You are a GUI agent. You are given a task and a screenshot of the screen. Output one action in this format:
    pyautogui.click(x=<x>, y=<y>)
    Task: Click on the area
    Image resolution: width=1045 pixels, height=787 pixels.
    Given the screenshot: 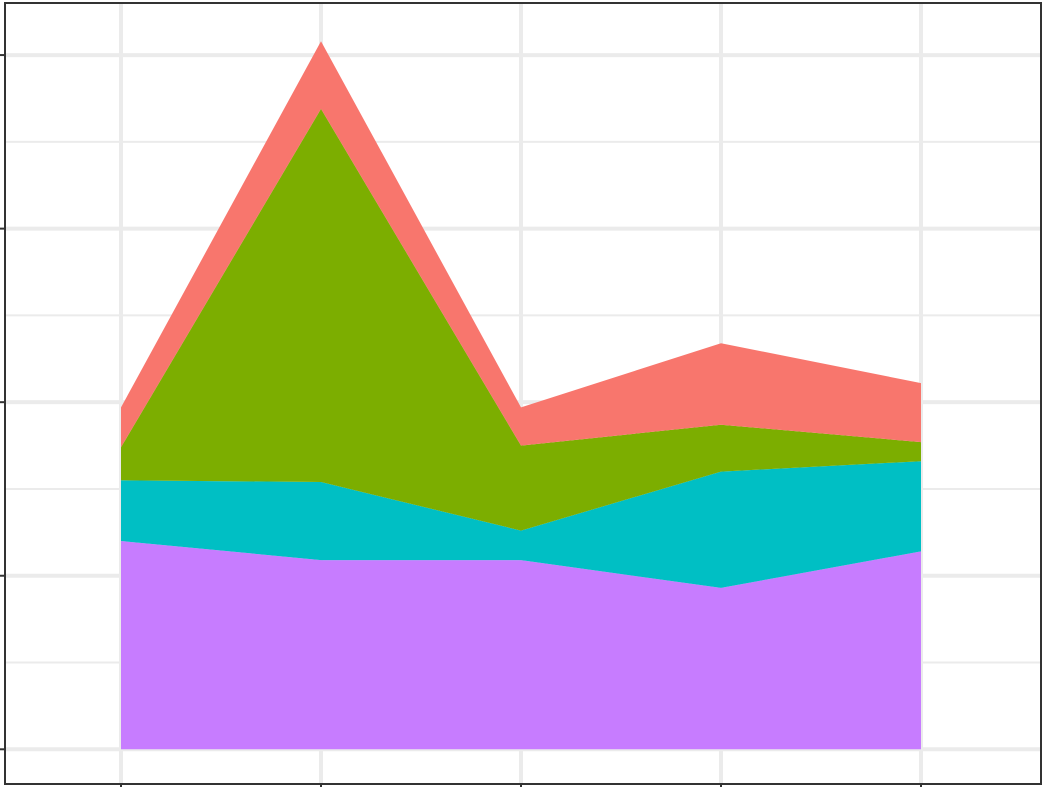 What is the action you would take?
    pyautogui.click(x=521, y=524)
    